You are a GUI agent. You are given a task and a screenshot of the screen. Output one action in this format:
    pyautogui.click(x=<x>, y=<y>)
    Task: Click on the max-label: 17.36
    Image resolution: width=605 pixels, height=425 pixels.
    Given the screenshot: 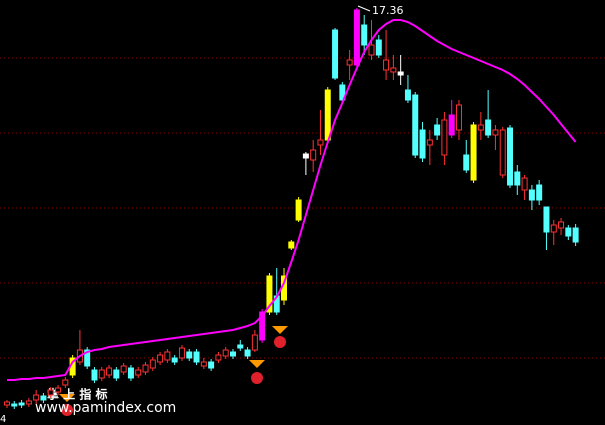 What is the action you would take?
    pyautogui.click(x=388, y=10)
    